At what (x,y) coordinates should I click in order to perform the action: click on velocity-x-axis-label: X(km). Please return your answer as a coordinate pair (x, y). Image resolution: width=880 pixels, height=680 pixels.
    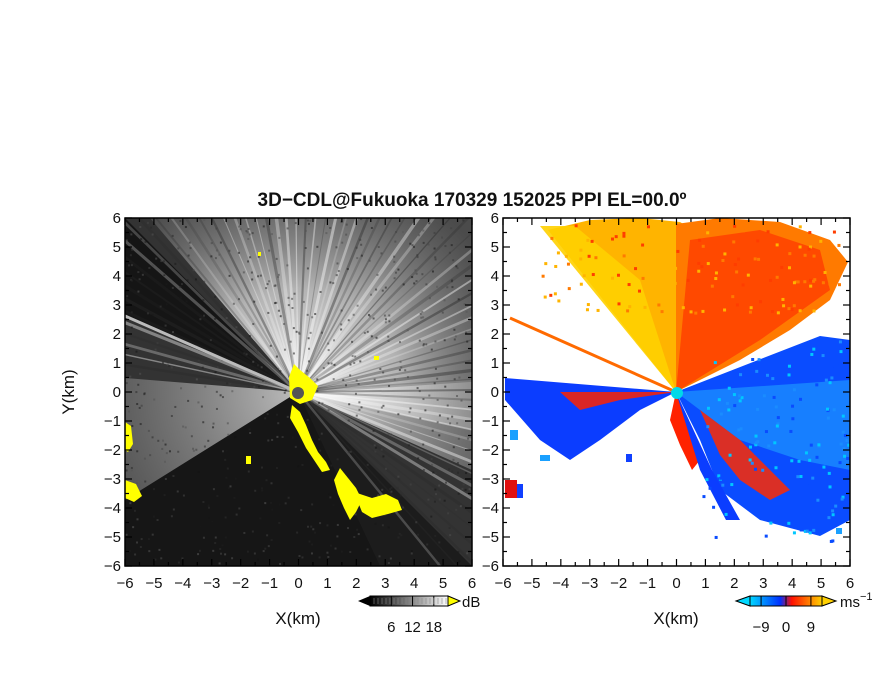
    Looking at the image, I should click on (675, 618).